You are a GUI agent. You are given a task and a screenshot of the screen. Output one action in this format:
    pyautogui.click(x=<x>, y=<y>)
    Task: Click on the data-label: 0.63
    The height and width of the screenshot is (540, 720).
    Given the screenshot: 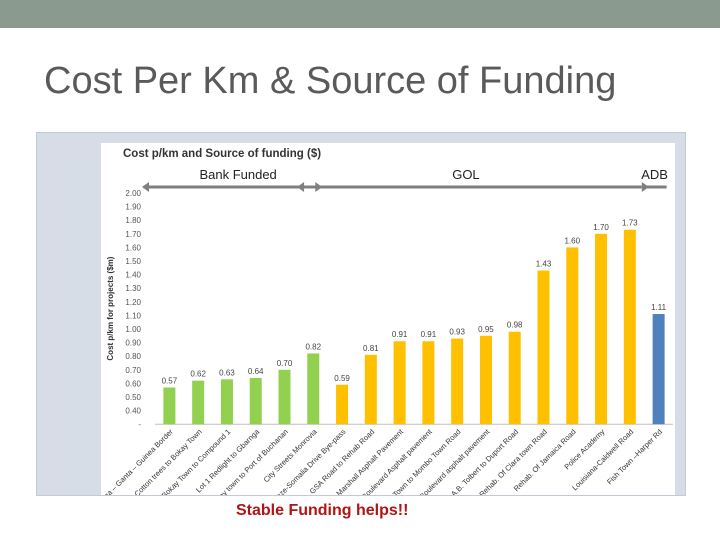 What is the action you would take?
    pyautogui.click(x=227, y=372)
    